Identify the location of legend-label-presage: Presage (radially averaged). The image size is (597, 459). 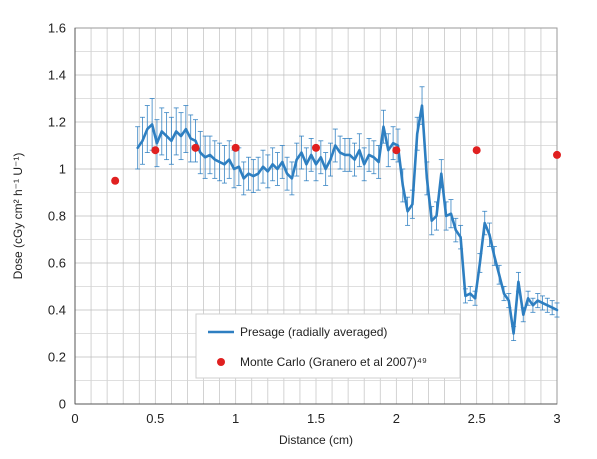
(313, 332).